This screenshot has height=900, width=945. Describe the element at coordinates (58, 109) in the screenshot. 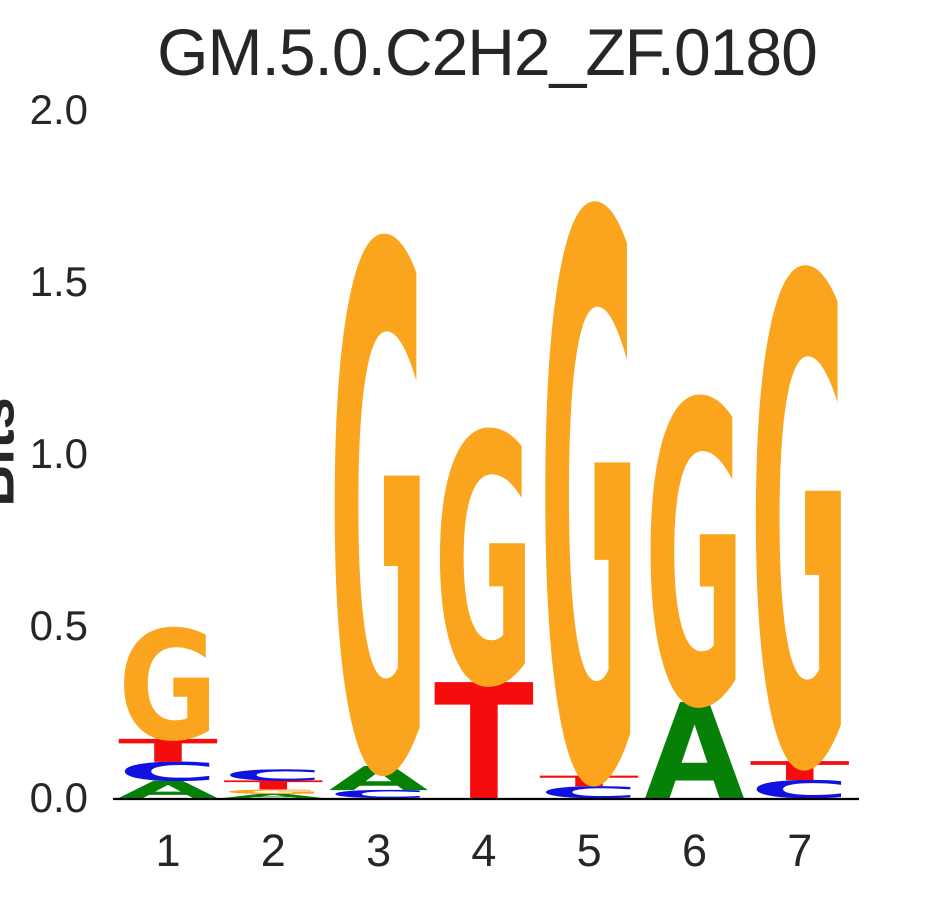

I see `y-tick-label-2.0: 2.0` at that location.